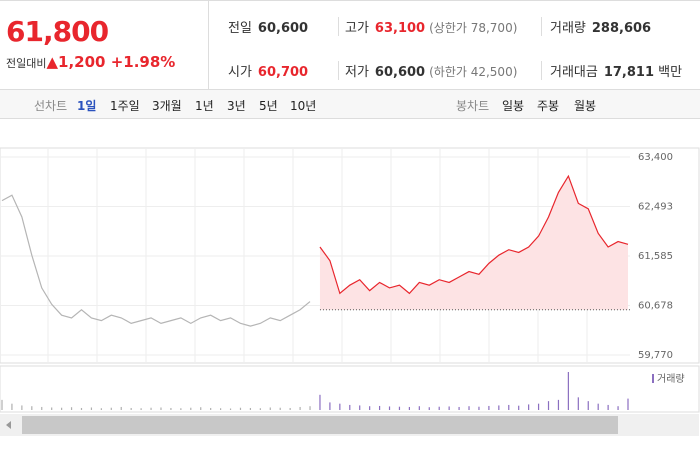 This screenshot has height=450, width=700. What do you see at coordinates (655, 305) in the screenshot?
I see `y-tick-label: 60,678` at bounding box center [655, 305].